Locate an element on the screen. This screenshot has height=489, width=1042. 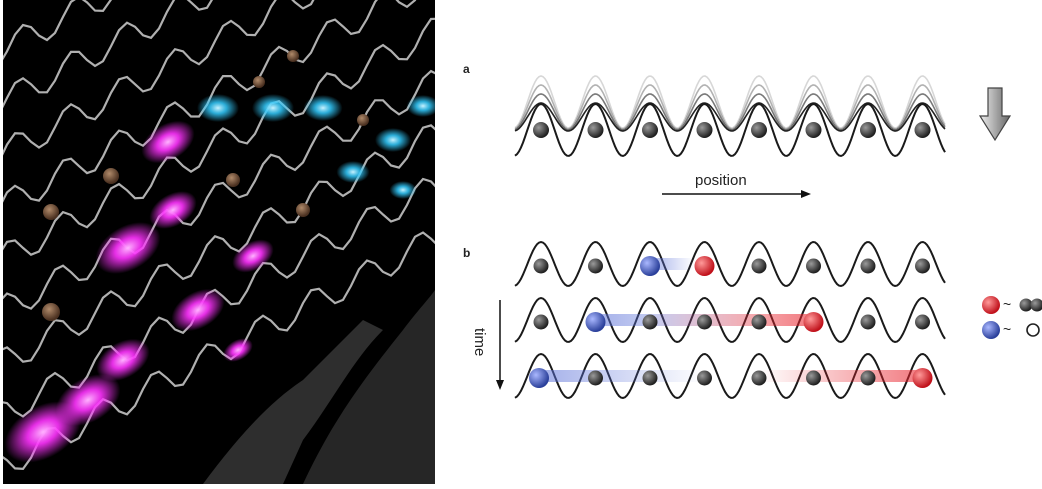
lattice-sheet-line is located at coordinates (219, 87).